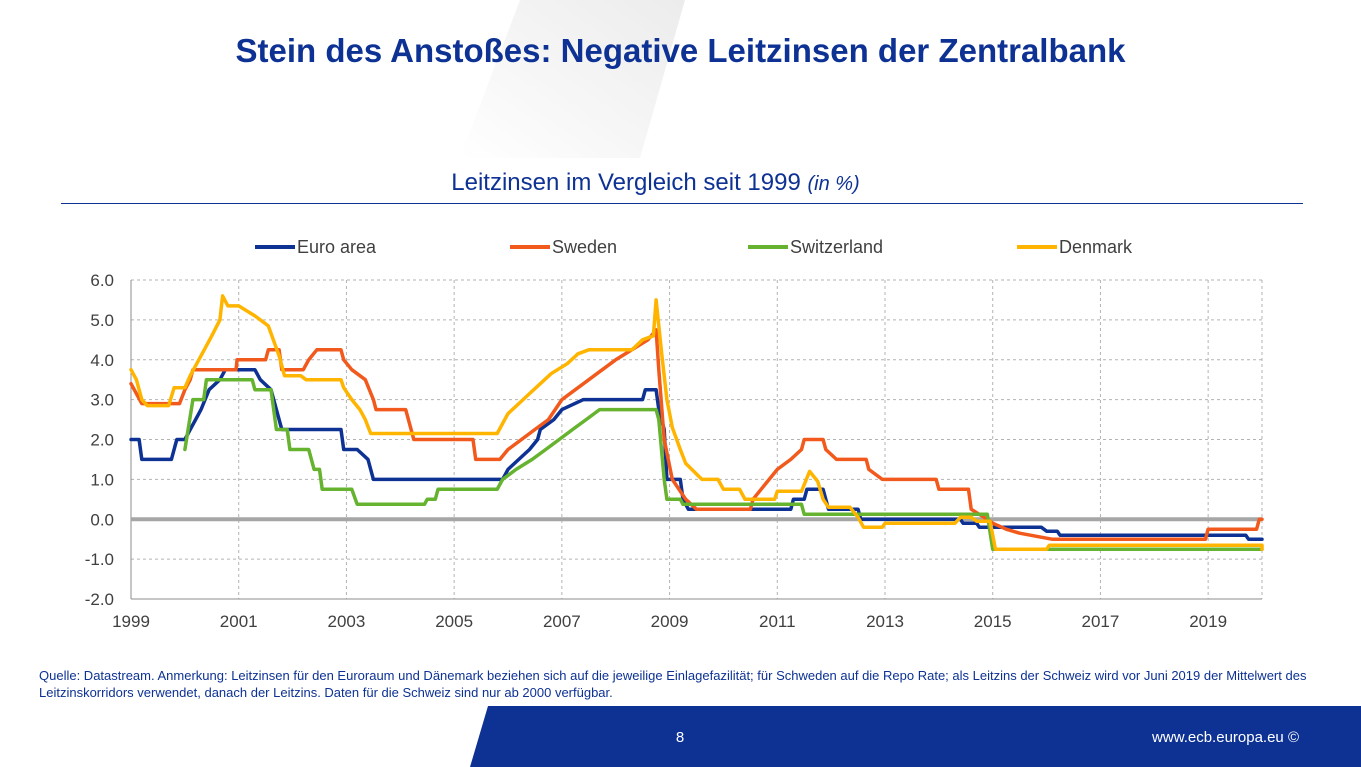  I want to click on chart-legend: Euro area Sweden Switzerland Denmark, so click(694, 247).